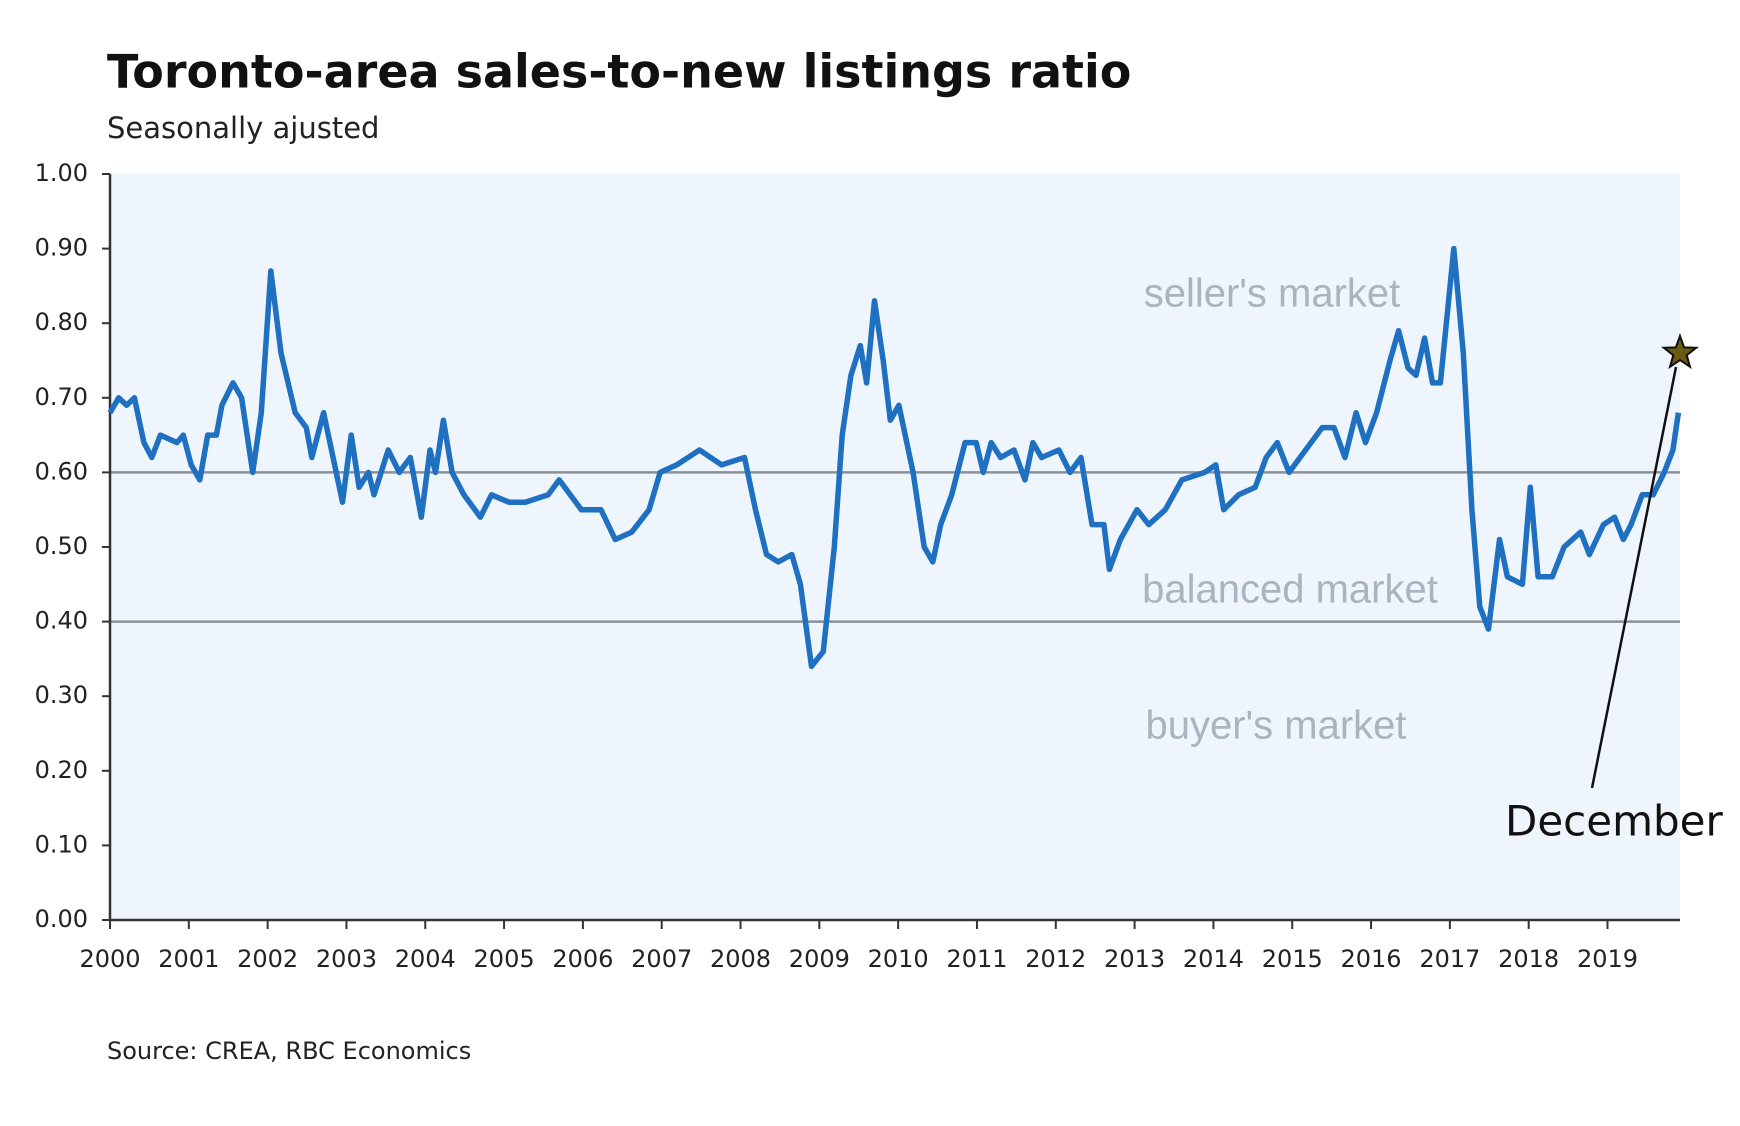 Image resolution: width=1740 pixels, height=1126 pixels. I want to click on y-tick-label: 0.50, so click(61, 546).